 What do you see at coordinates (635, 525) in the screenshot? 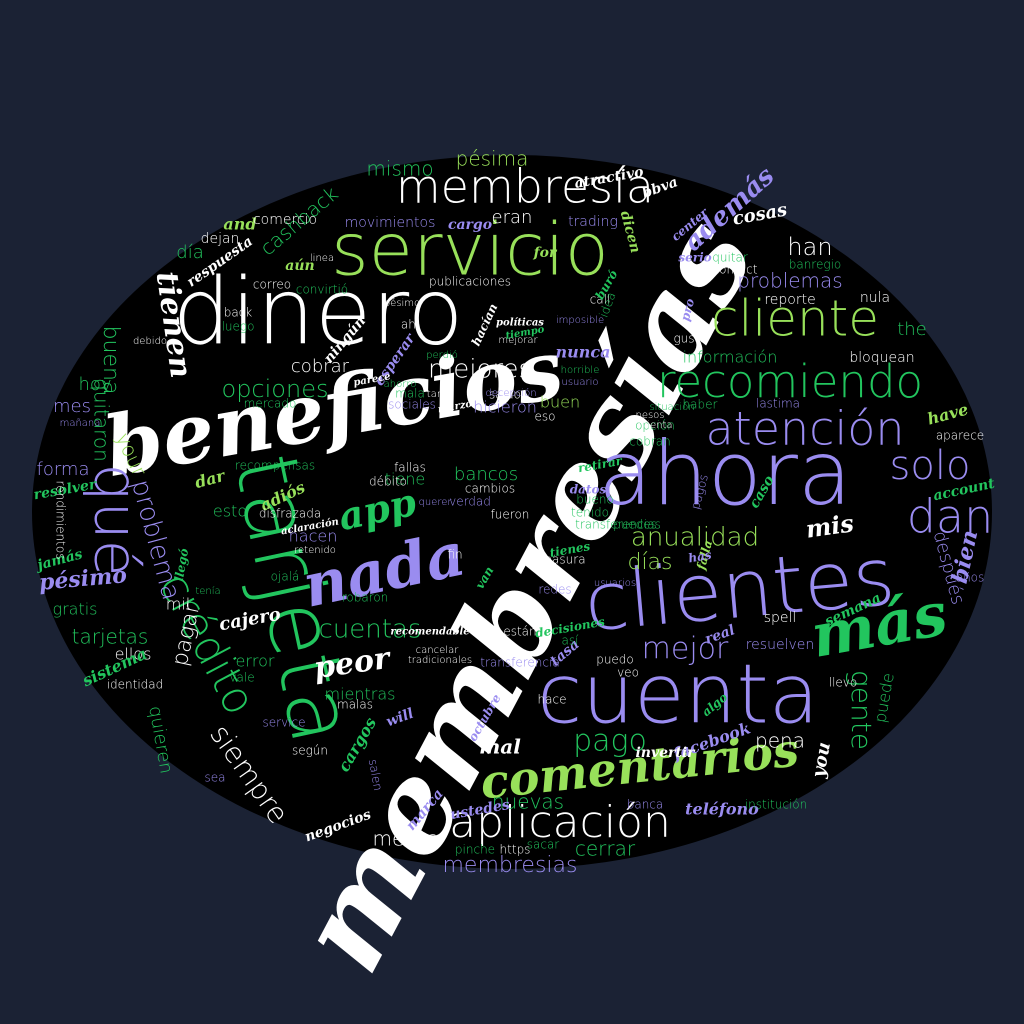
I see `word: puedes` at bounding box center [635, 525].